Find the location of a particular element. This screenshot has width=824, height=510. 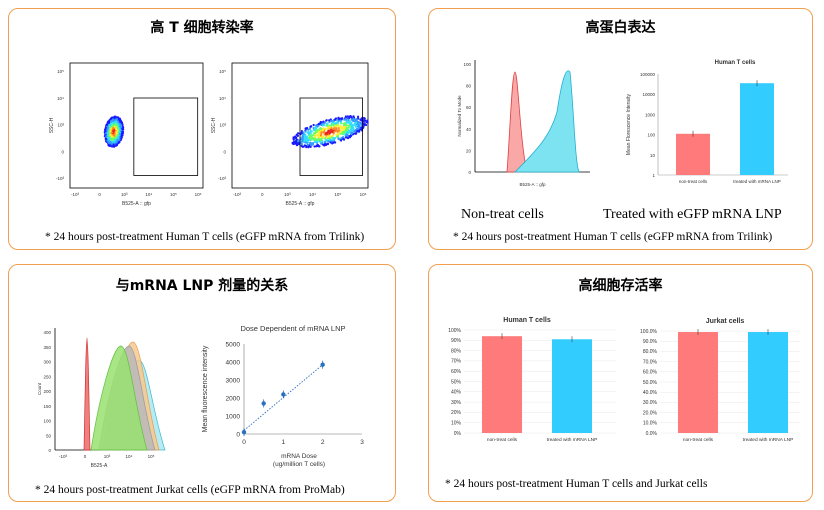

y-tick-label: 10.0% is located at coordinates (650, 424).